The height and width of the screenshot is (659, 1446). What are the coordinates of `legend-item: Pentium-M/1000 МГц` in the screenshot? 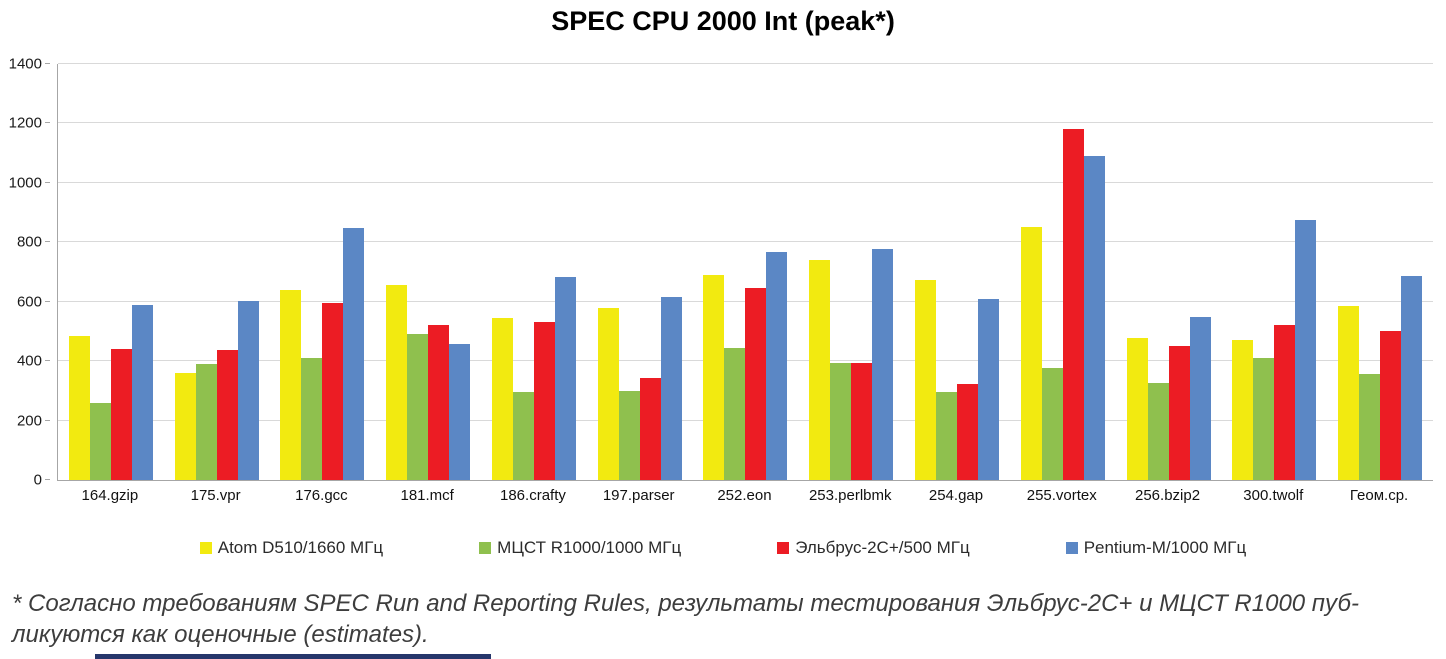 It's located at (1155, 548).